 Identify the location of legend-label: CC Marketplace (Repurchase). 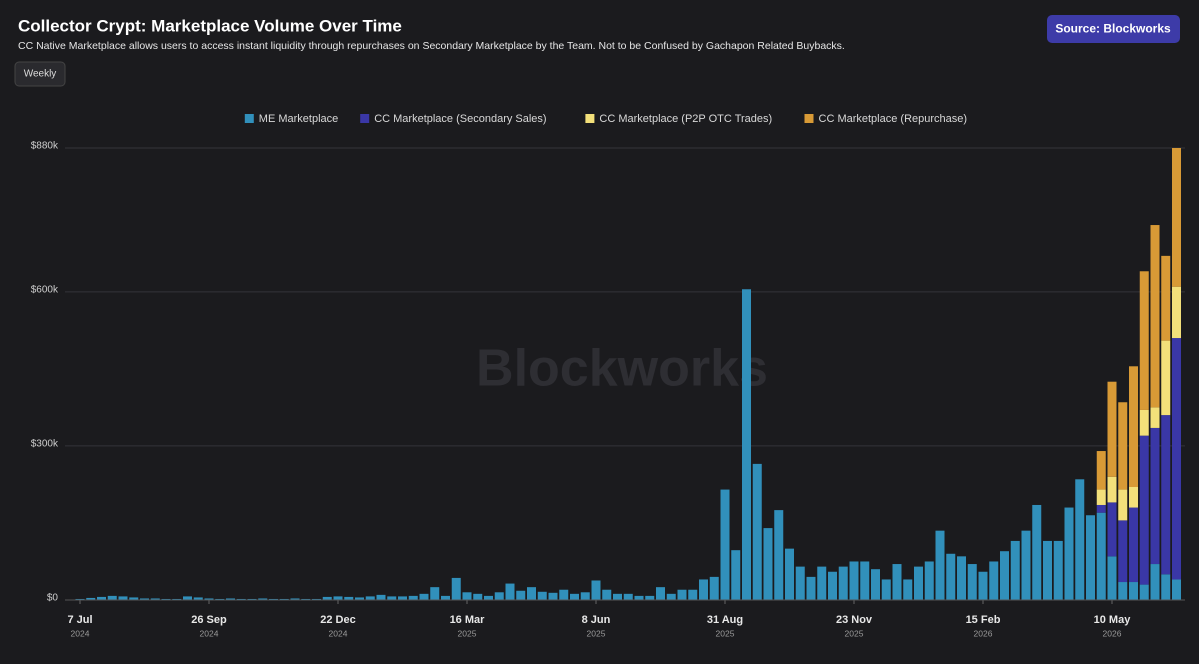
(893, 119).